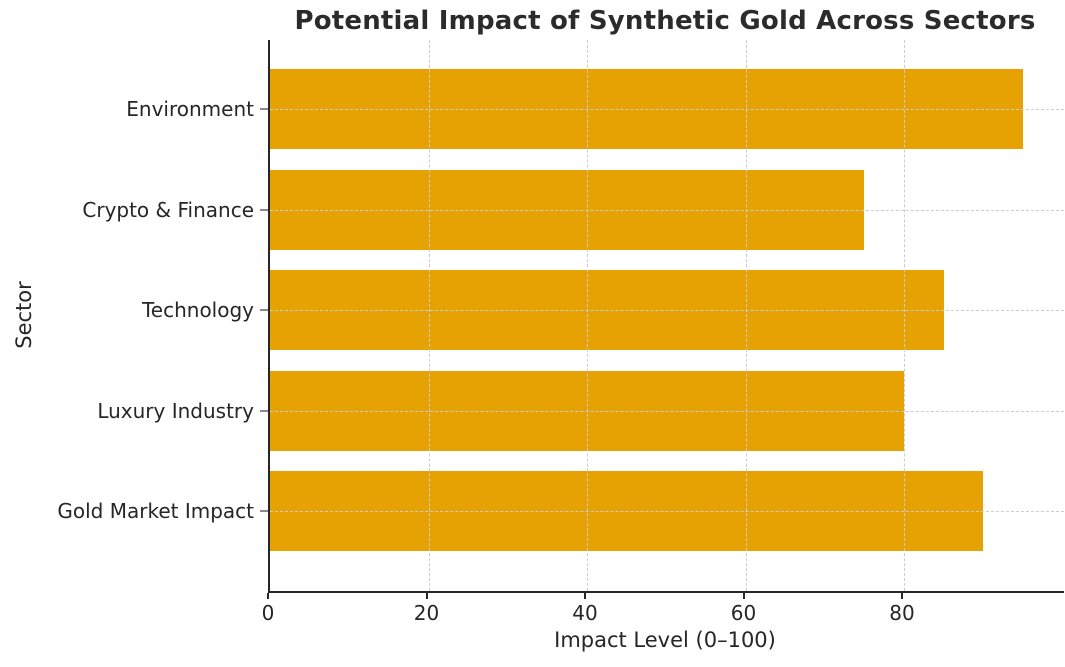 The image size is (1065, 667). What do you see at coordinates (585, 613) in the screenshot?
I see `x-tick-label-40: 40` at bounding box center [585, 613].